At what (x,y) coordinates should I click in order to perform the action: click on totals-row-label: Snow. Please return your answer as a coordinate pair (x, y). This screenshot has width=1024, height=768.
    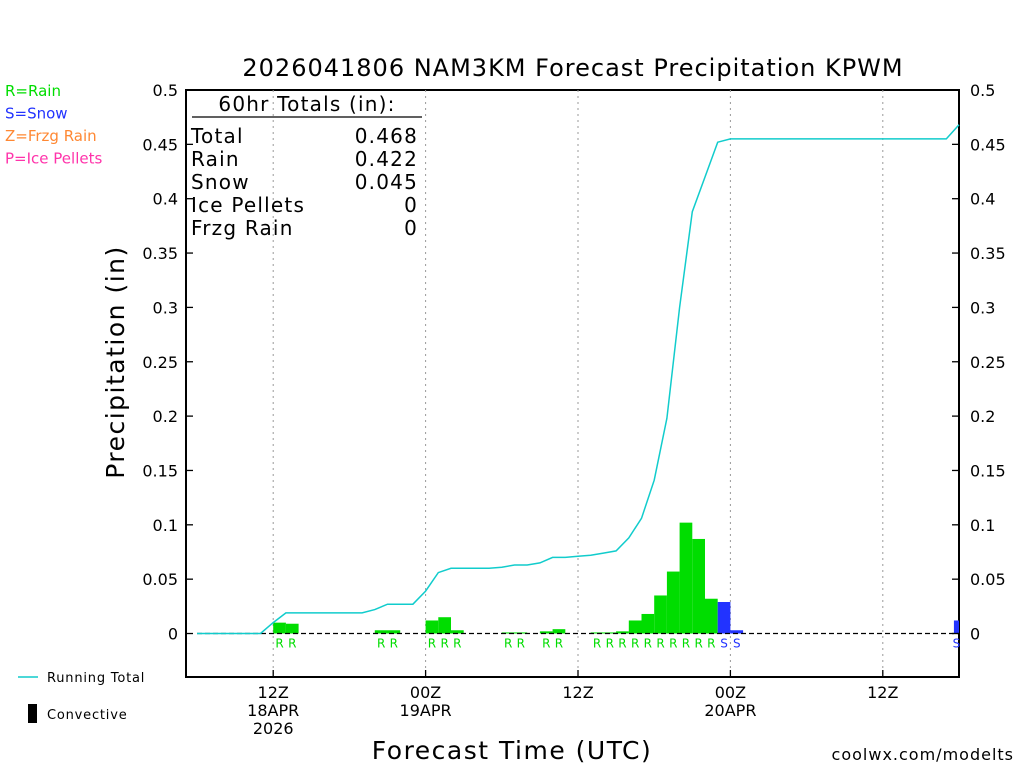
    Looking at the image, I should click on (220, 182).